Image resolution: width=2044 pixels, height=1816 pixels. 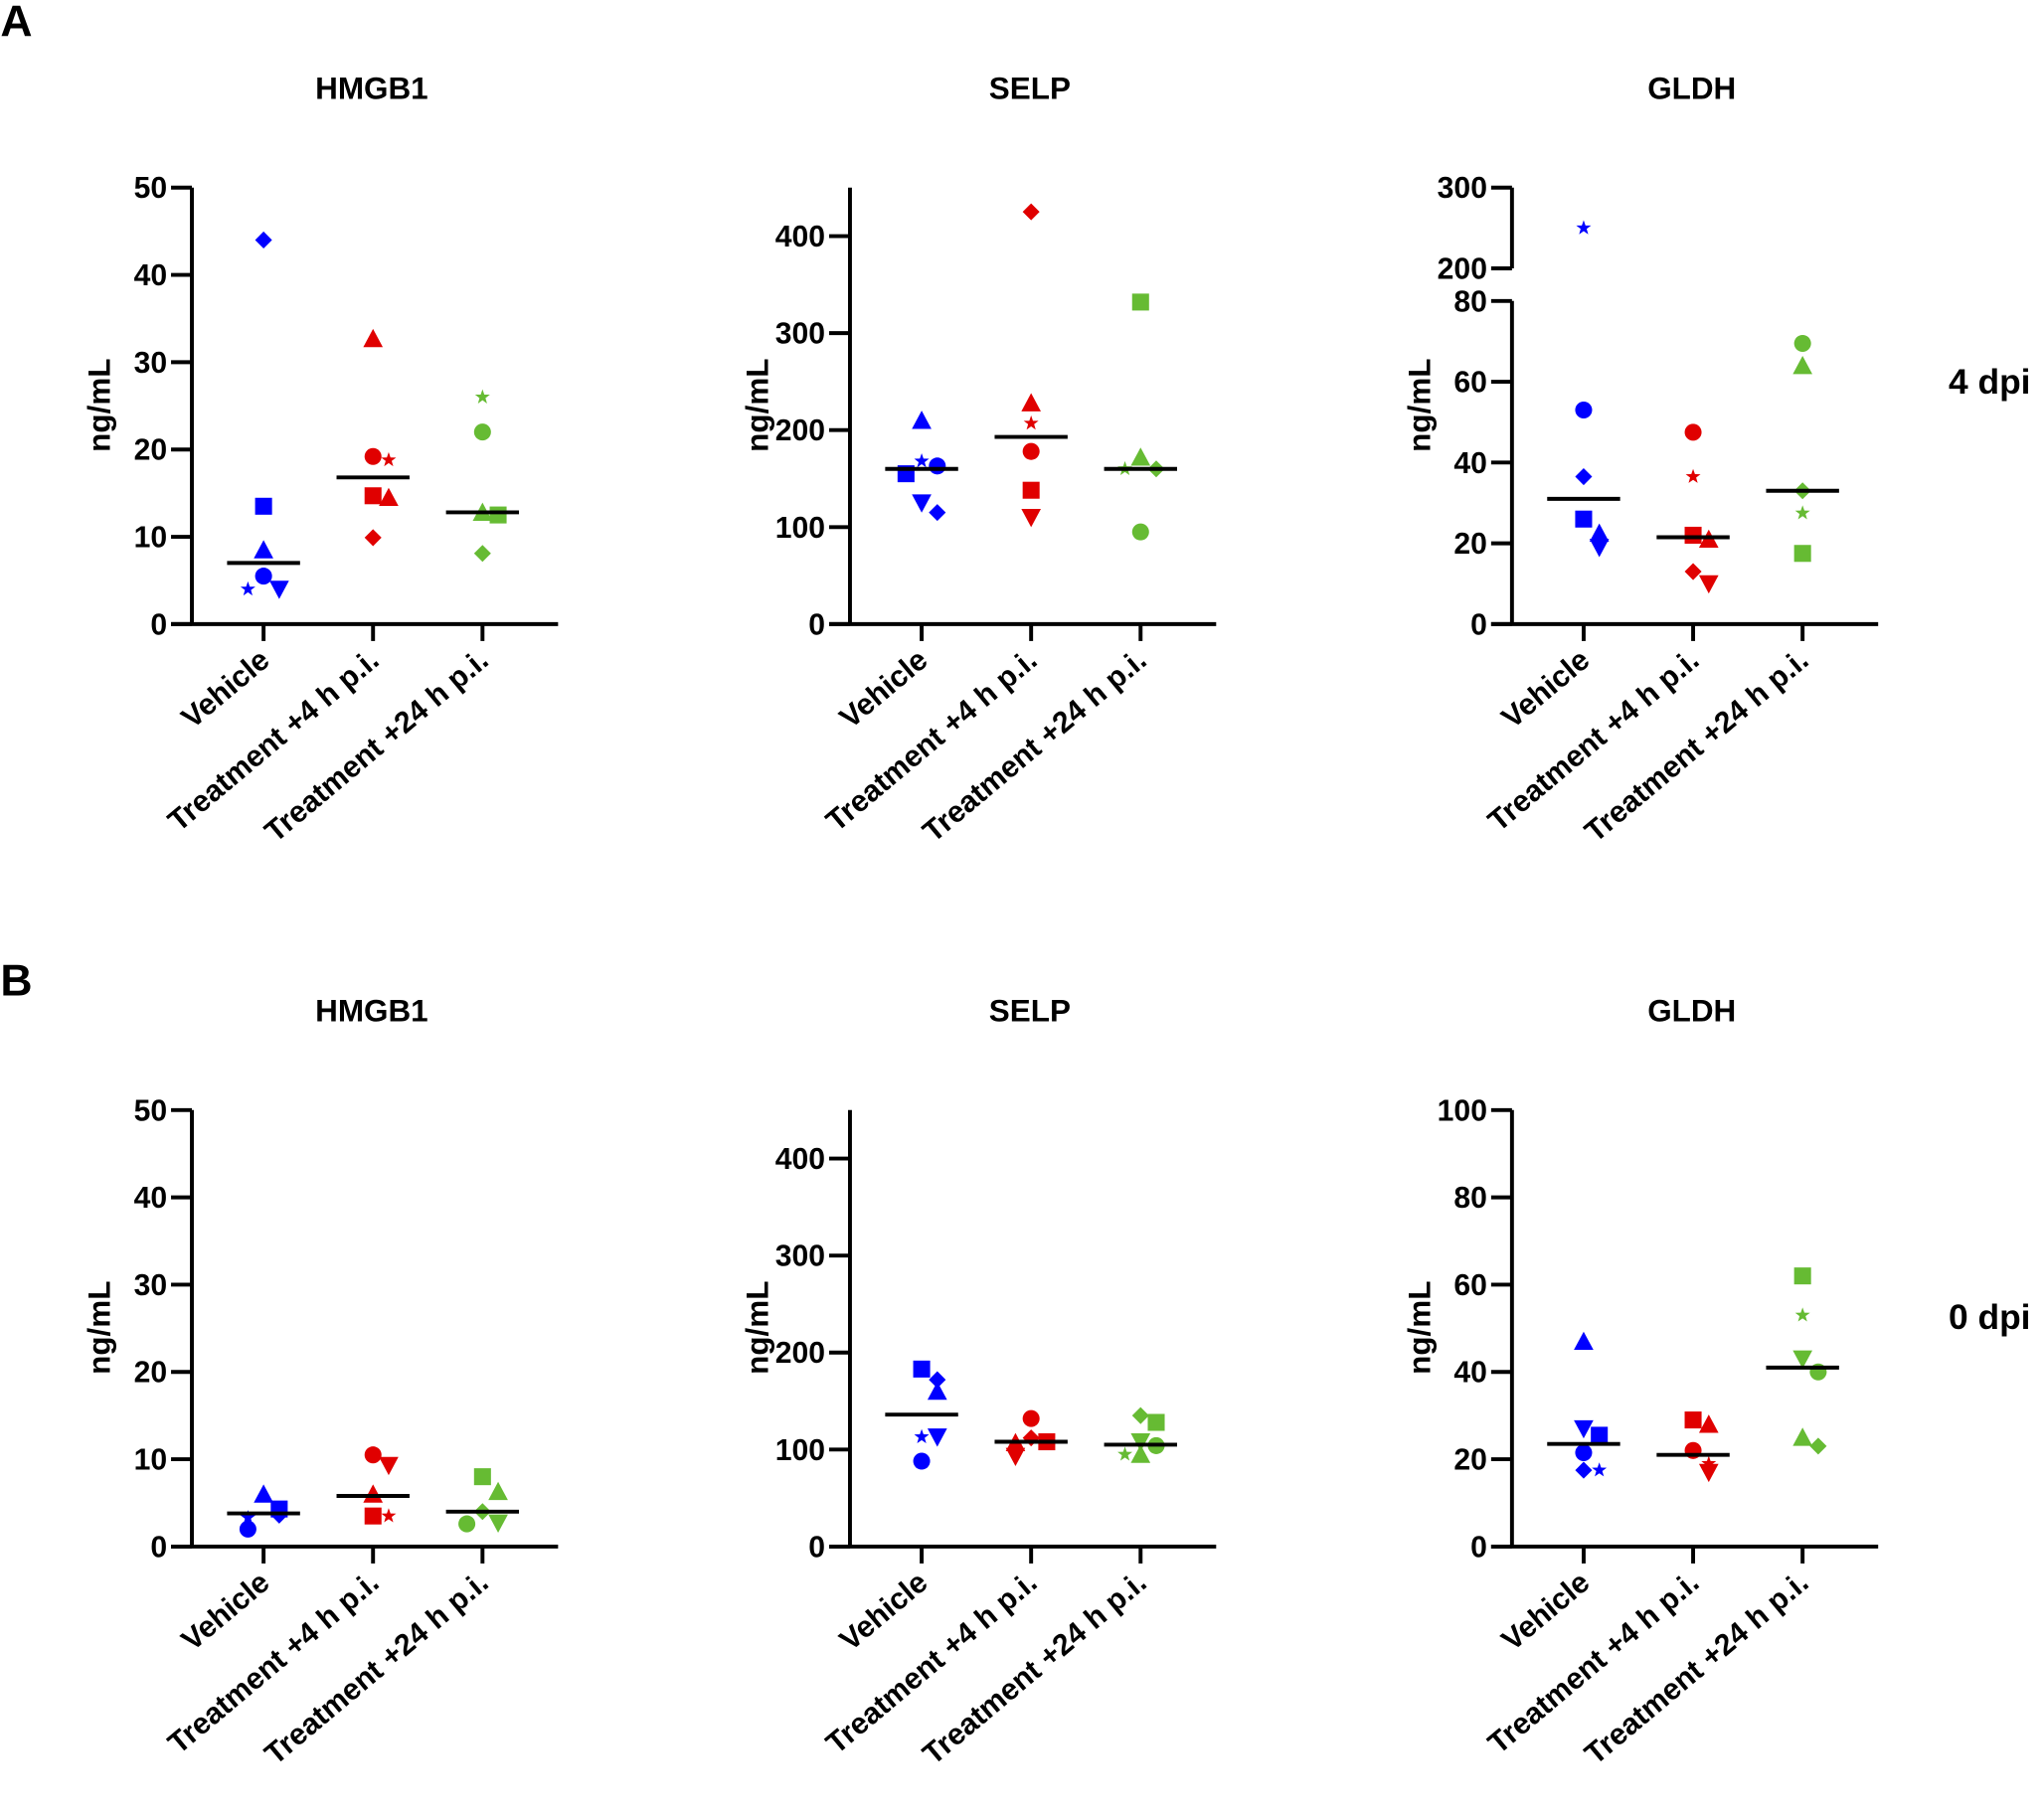 I want to click on chart-title: HMGB1, so click(x=372, y=1011).